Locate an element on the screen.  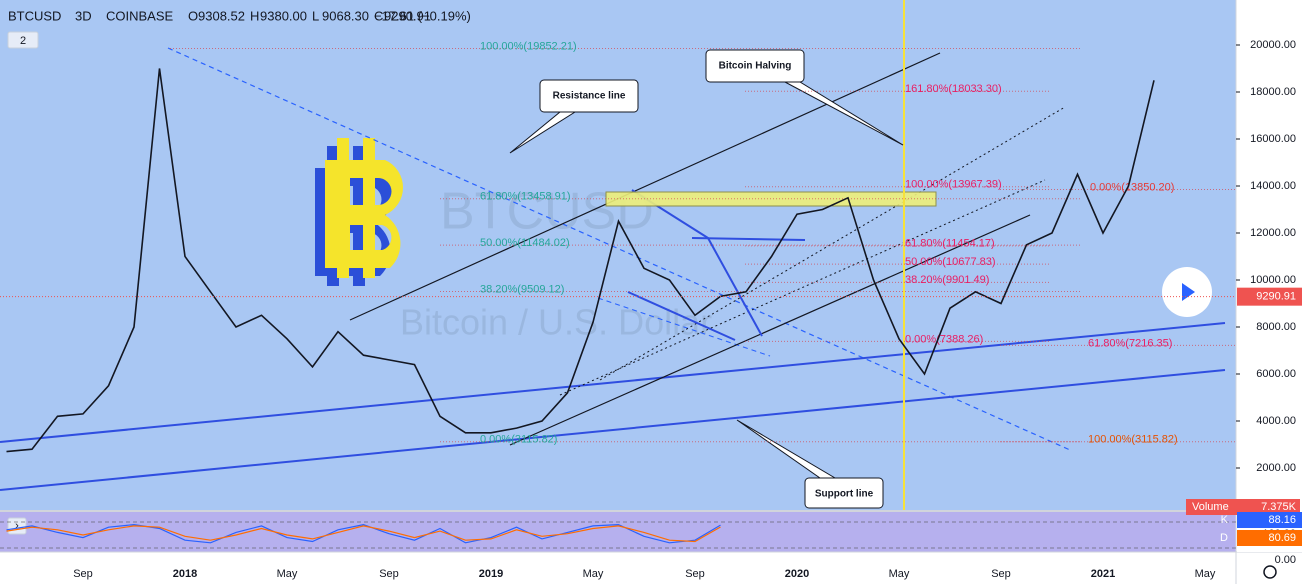
annotation: Resistance line is located at coordinates (589, 96).